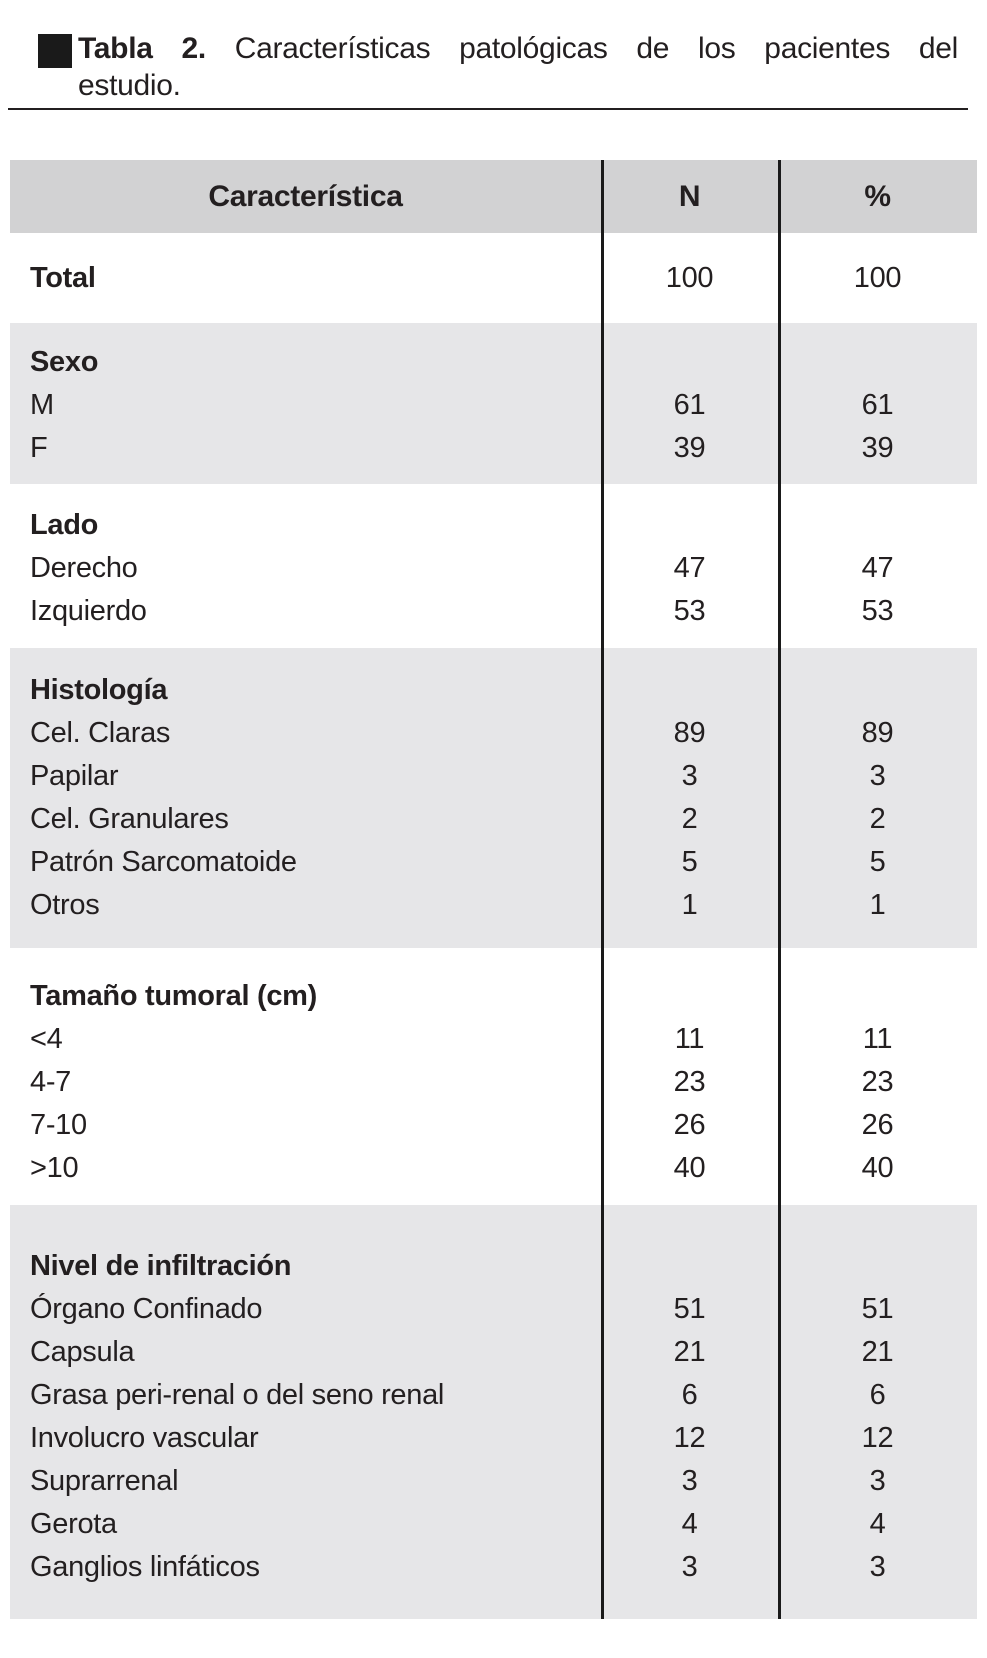 The height and width of the screenshot is (1658, 987). Describe the element at coordinates (39, 448) in the screenshot. I see `row-label: F` at that location.